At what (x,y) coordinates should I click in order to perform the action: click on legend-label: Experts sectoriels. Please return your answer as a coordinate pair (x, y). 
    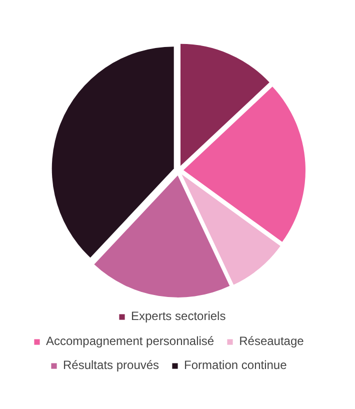
    Looking at the image, I should click on (178, 316).